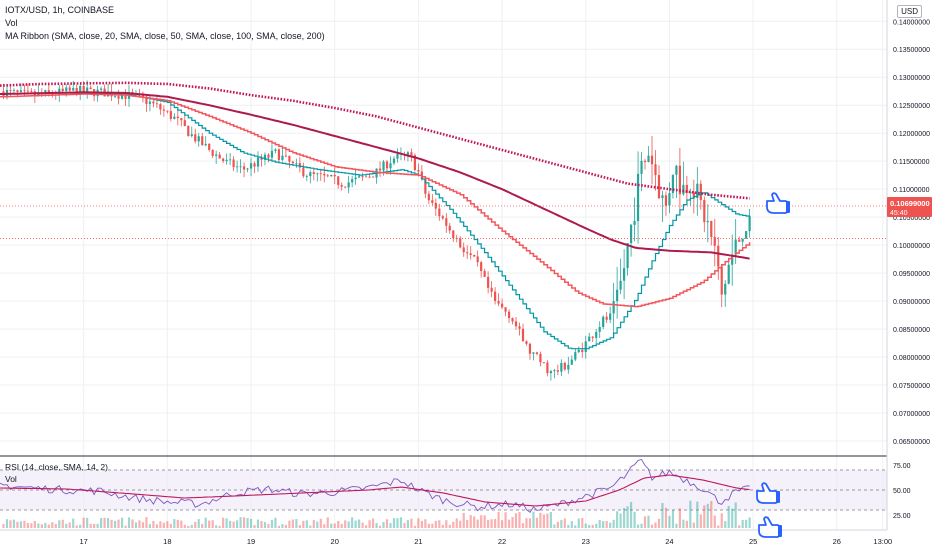 The height and width of the screenshot is (555, 932). What do you see at coordinates (11, 23) in the screenshot?
I see `vol-indicator-label: Vol` at bounding box center [11, 23].